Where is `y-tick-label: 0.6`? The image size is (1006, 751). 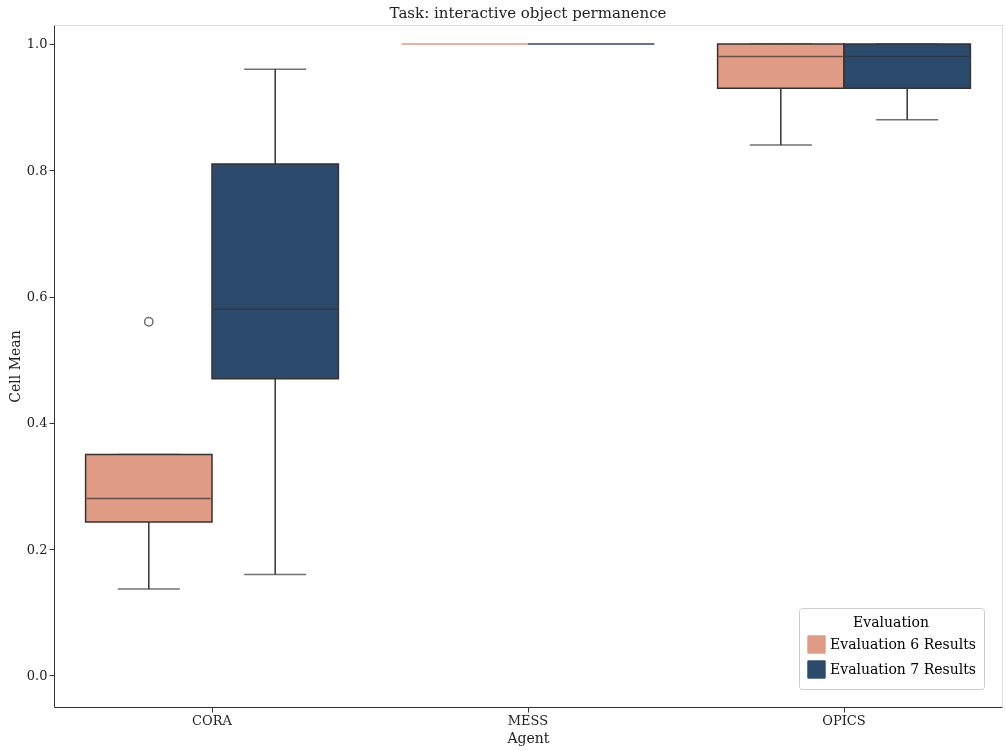
y-tick-label: 0.6 is located at coordinates (37, 297).